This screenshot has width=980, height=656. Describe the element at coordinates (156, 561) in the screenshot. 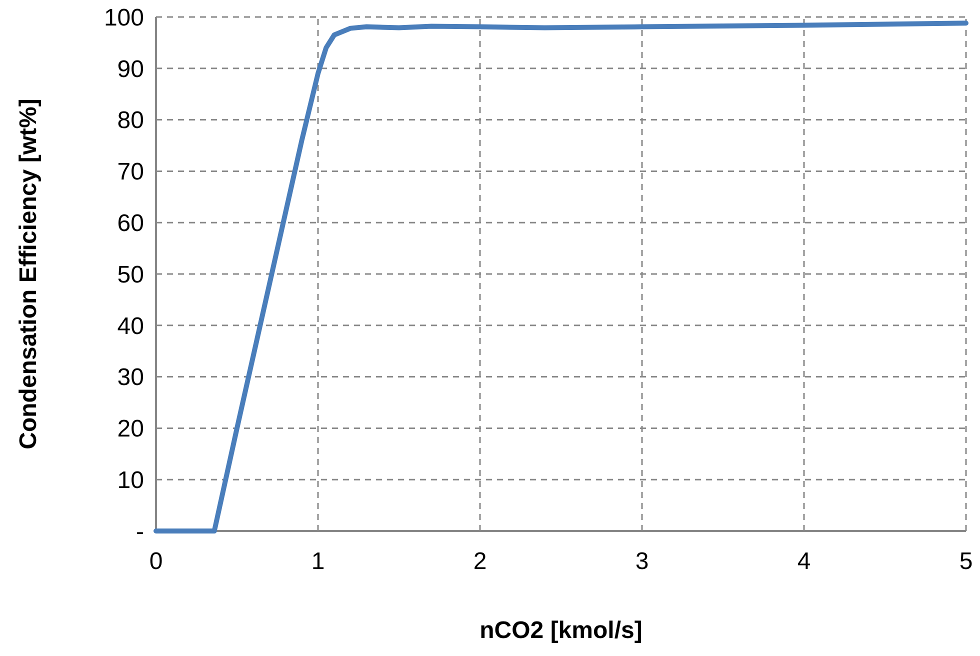

I see `x-tick-label: 0` at that location.